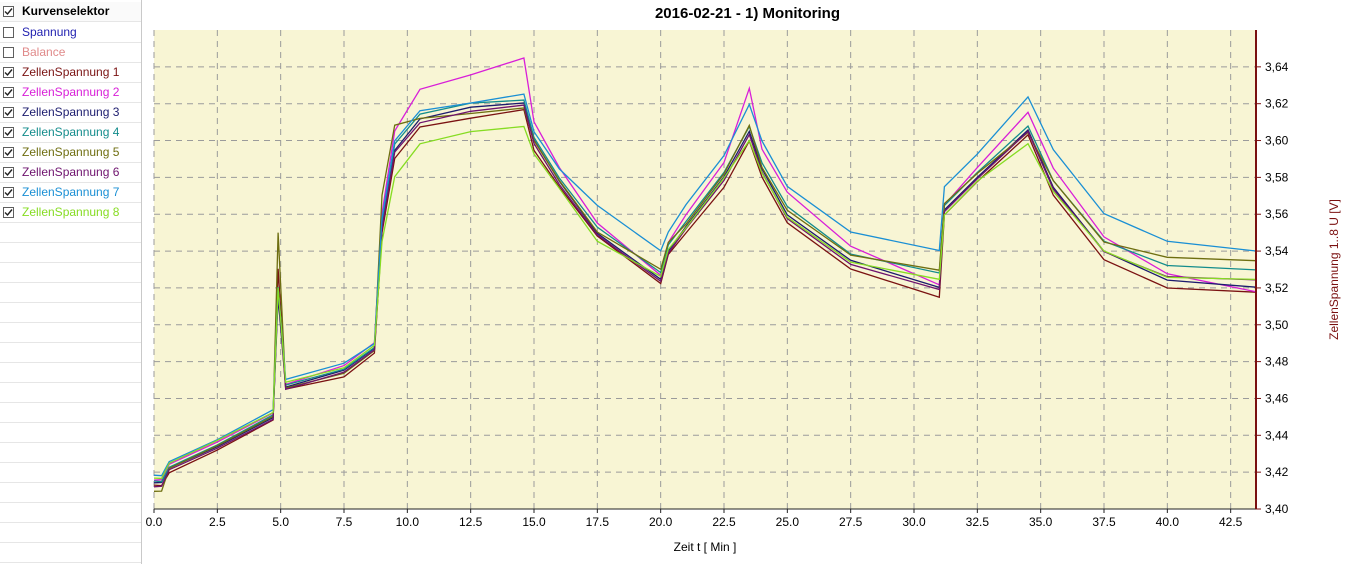  I want to click on x-tick-label: 5.0, so click(280, 522).